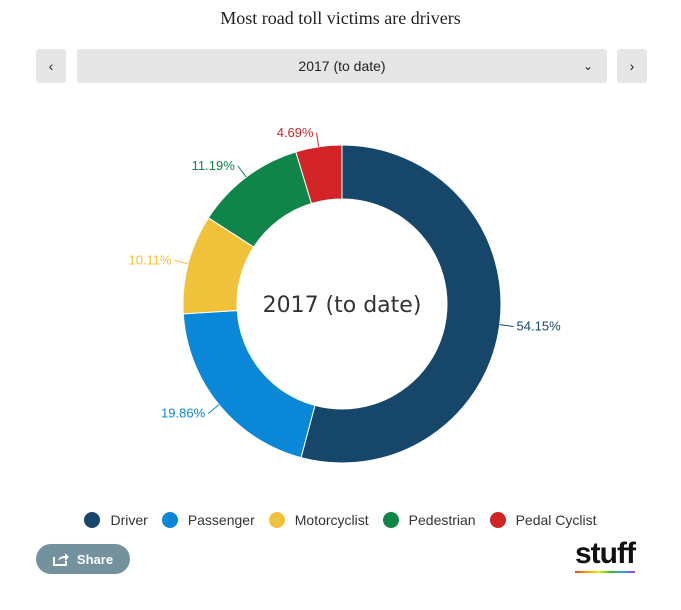 This screenshot has height=610, width=681. I want to click on chevron-left-icon: ‹, so click(51, 66).